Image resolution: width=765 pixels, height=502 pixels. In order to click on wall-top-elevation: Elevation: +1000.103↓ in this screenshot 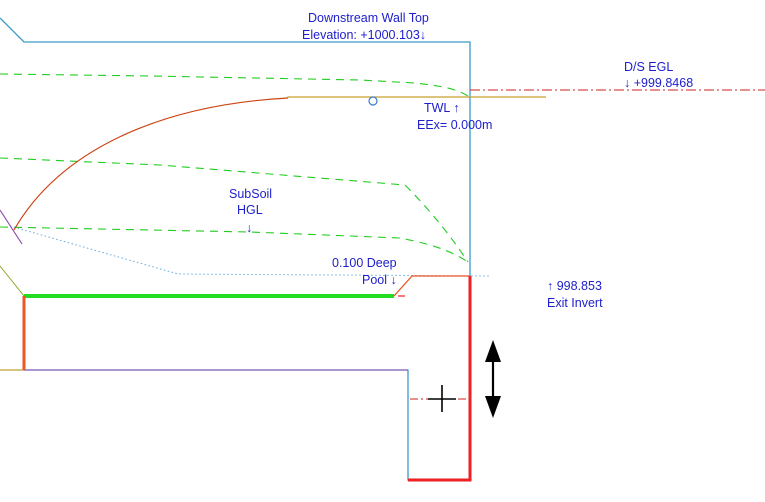, I will do `click(364, 35)`.